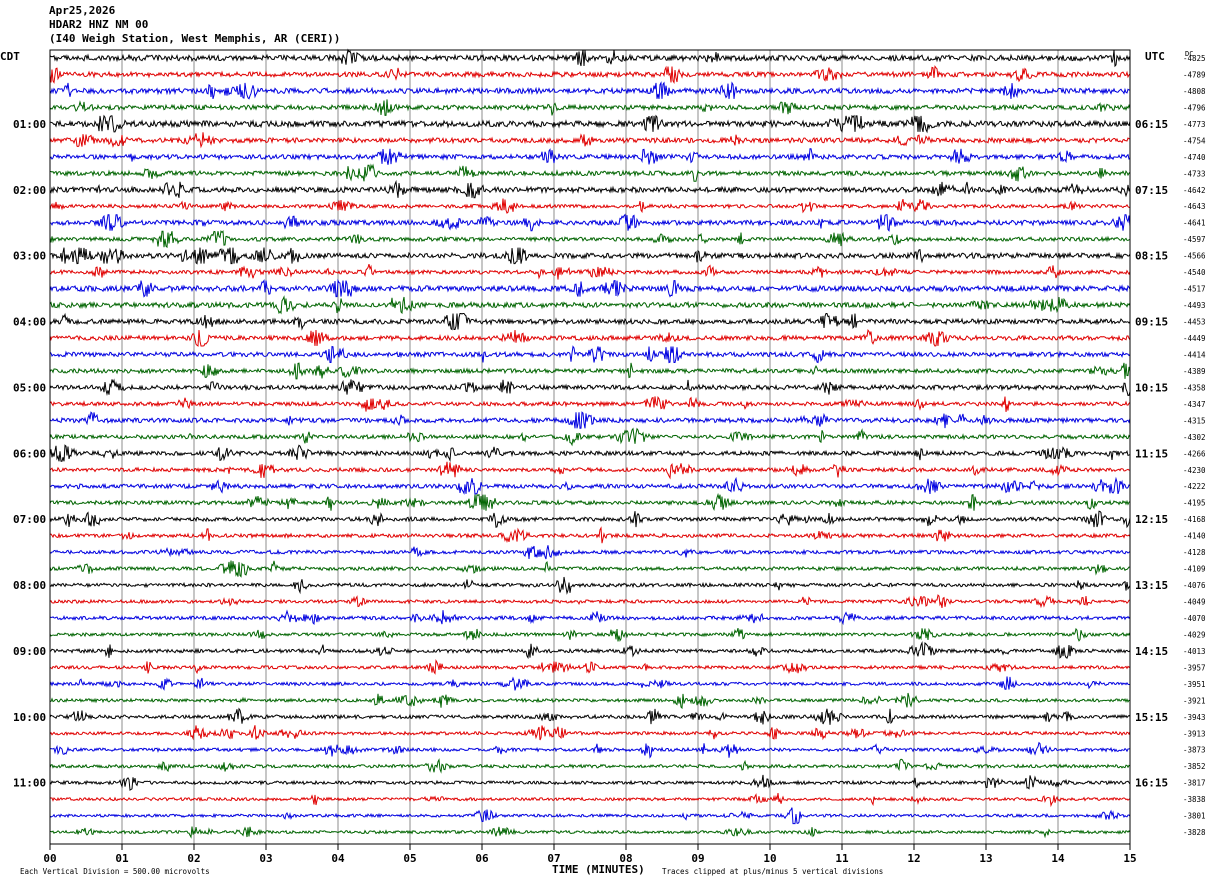  What do you see at coordinates (1151, 322) in the screenshot?
I see `right-hour-label: 09:15` at bounding box center [1151, 322].